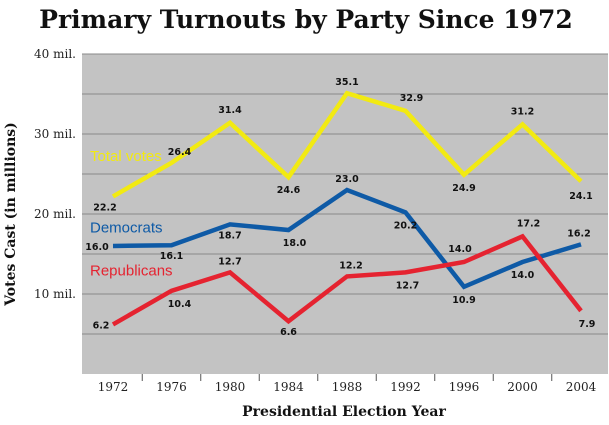 The height and width of the screenshot is (425, 609). I want to click on data-label: 22.2, so click(104, 207).